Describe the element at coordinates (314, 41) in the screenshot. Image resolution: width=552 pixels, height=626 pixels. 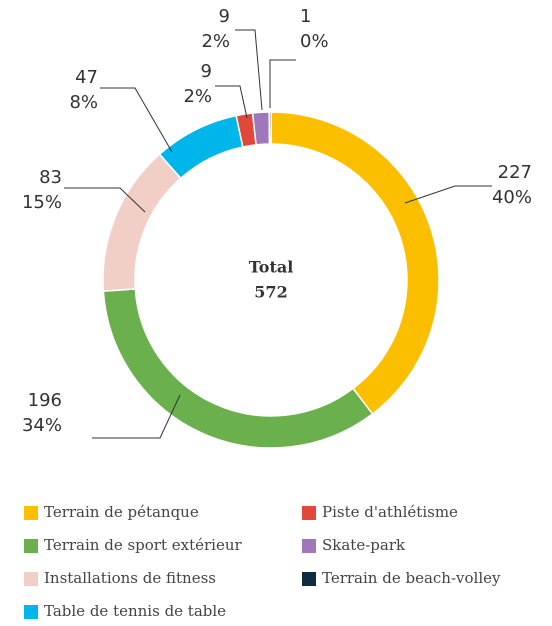
I see `percent-label: 0%` at that location.